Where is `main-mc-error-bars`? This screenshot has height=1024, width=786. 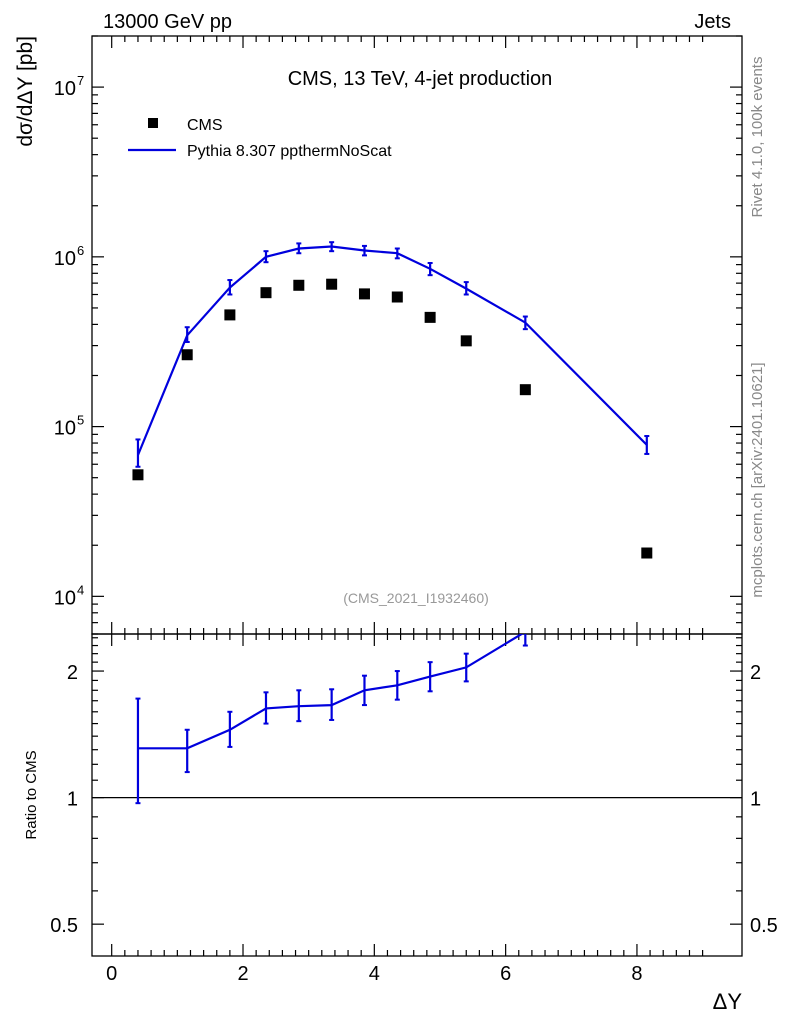
main-mc-error-bars is located at coordinates (392, 354).